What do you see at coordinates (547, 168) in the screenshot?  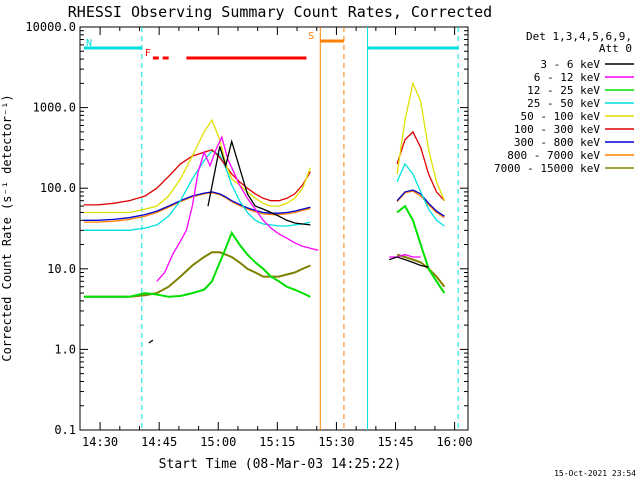 I see `legend-label: 7000 - 15000 keV` at bounding box center [547, 168].